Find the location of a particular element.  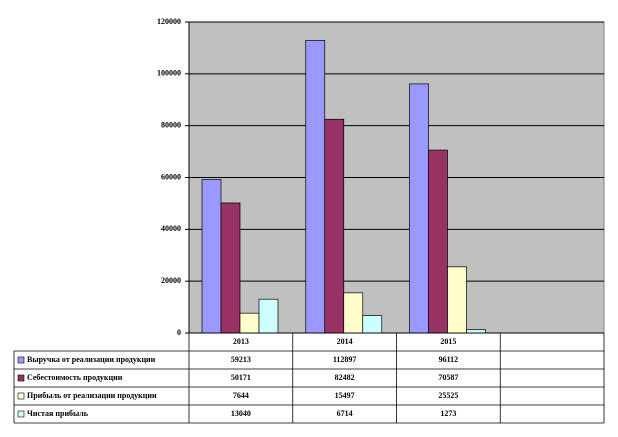

table-value: 25525 is located at coordinates (448, 395).